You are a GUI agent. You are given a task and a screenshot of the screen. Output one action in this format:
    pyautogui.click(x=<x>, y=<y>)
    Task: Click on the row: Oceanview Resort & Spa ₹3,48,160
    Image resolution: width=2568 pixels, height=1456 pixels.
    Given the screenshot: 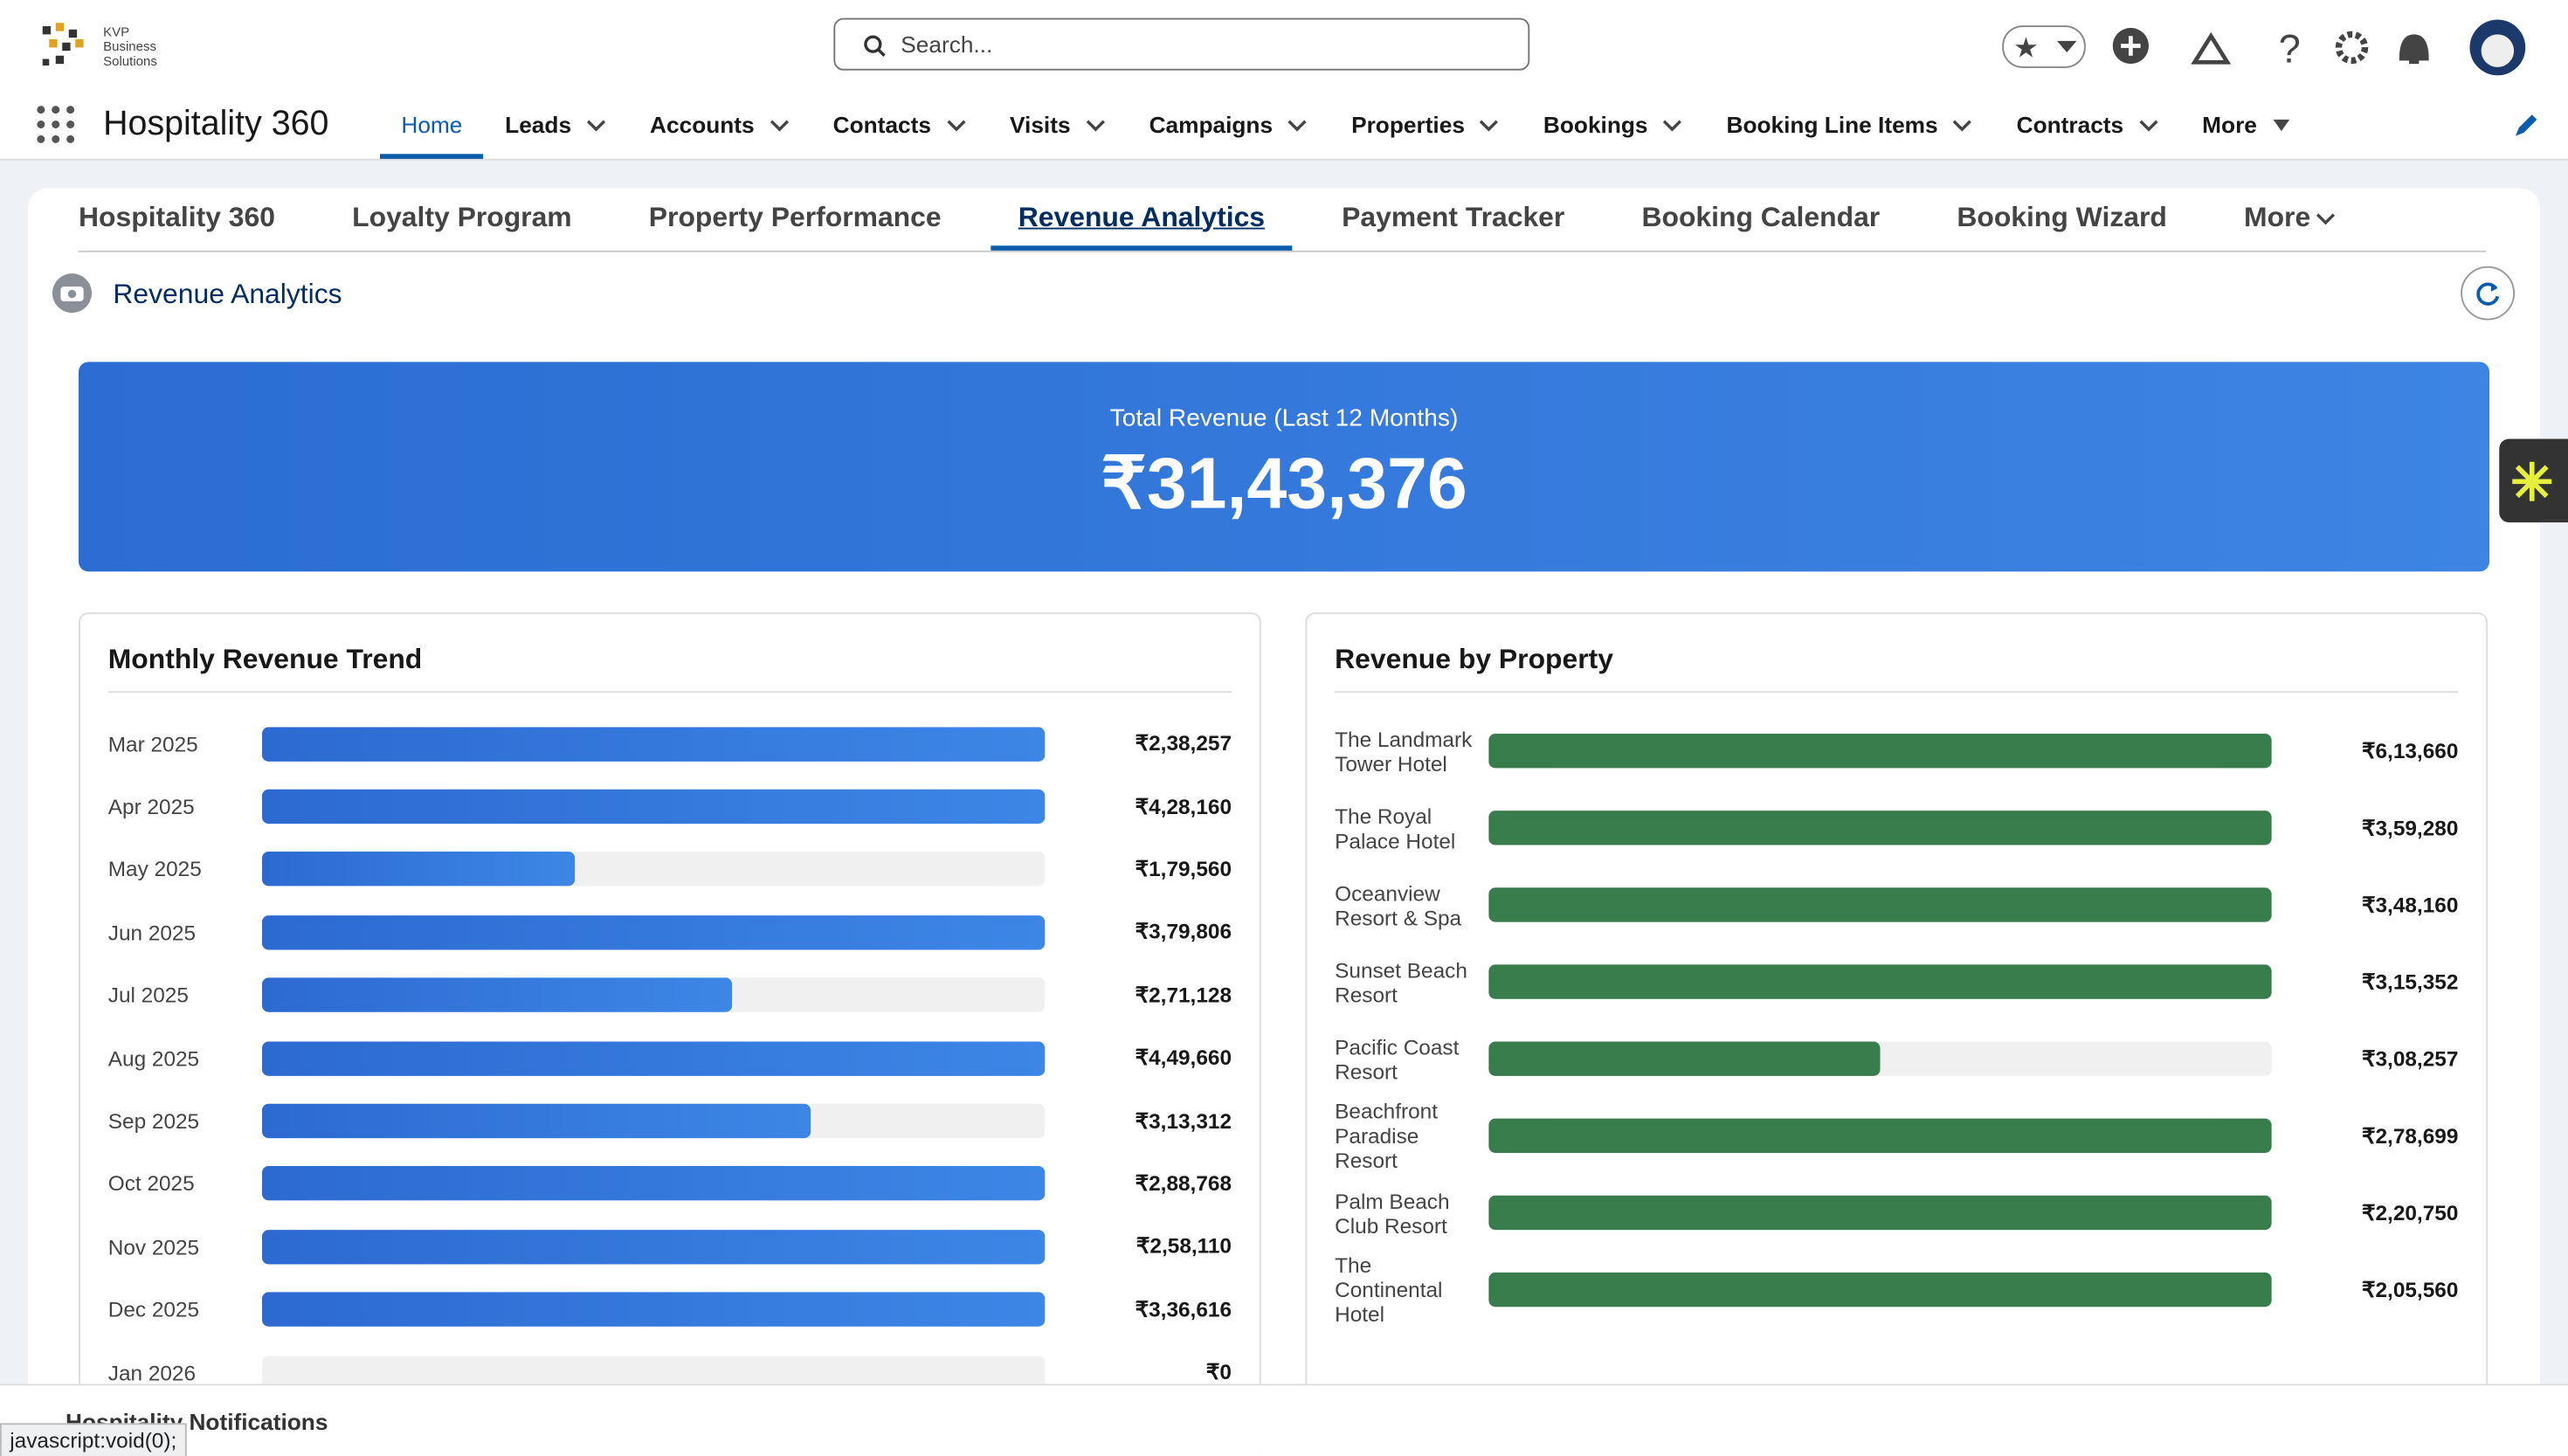 What is the action you would take?
    pyautogui.click(x=1896, y=904)
    